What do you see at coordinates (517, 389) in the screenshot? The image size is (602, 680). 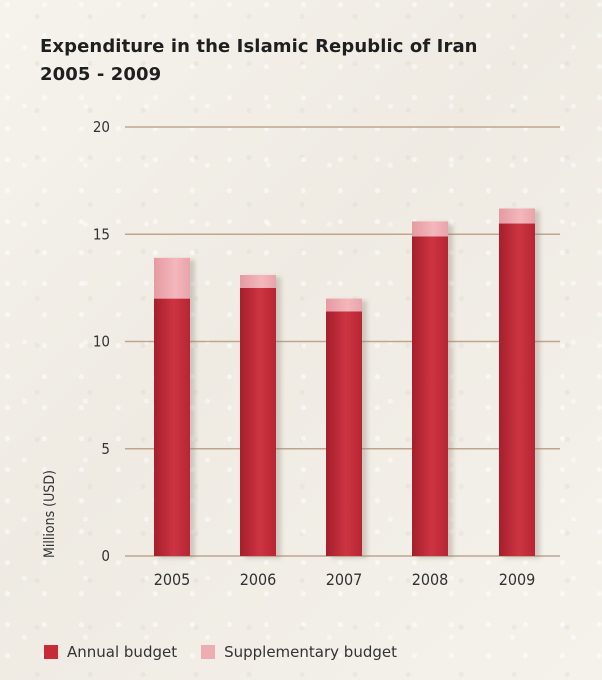 I see `bar-annual-2009` at bounding box center [517, 389].